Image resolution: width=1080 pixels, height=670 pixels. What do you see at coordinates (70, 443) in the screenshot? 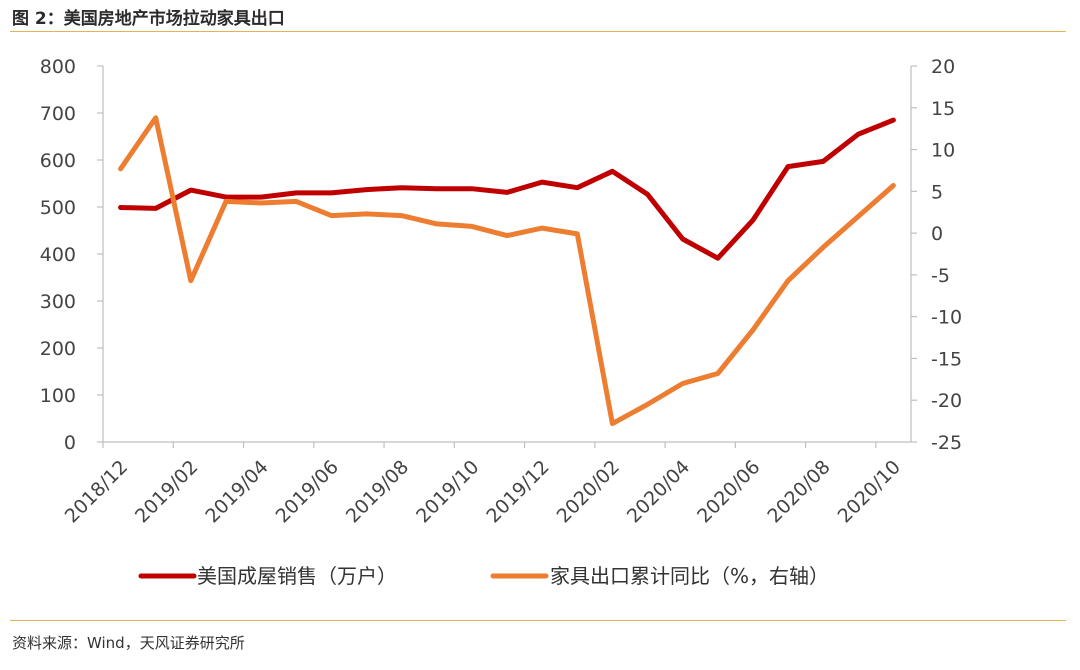
I see `y-left-tick-label: 0` at bounding box center [70, 443].